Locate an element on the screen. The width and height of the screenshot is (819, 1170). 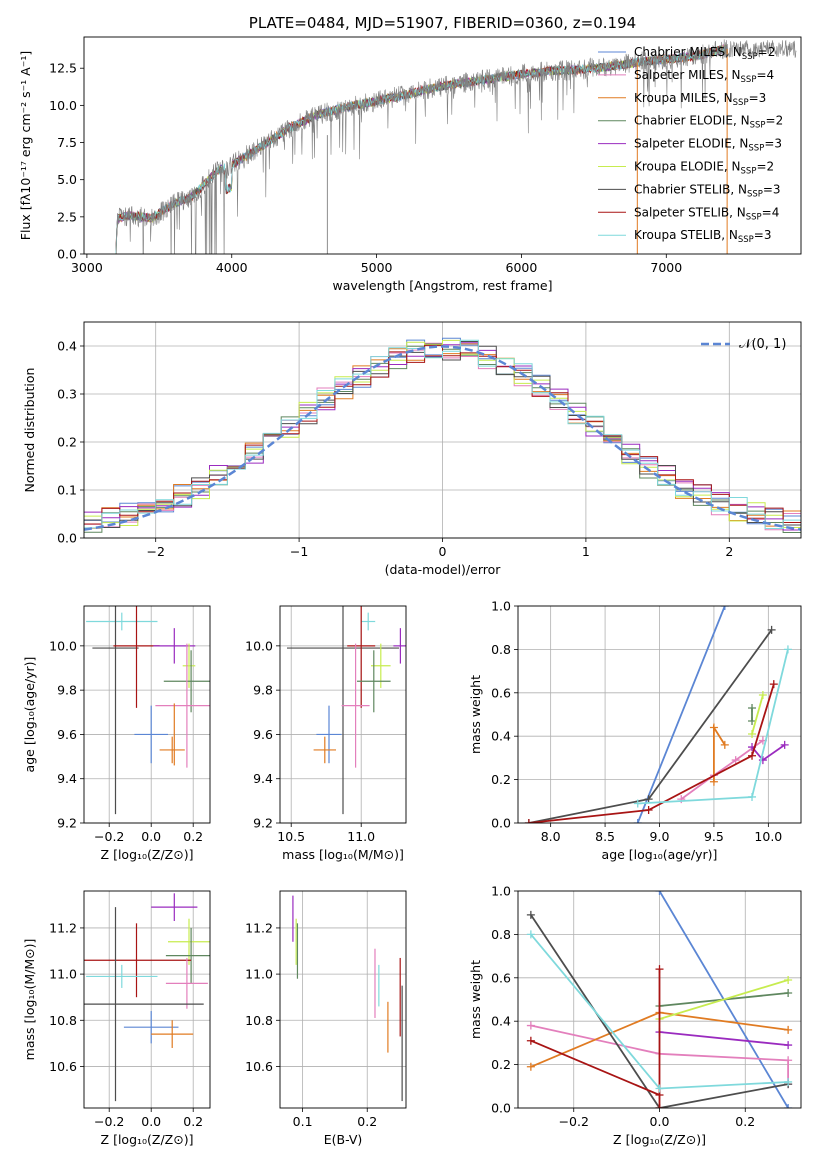
x-tick-label: 5000 is located at coordinates (377, 267).